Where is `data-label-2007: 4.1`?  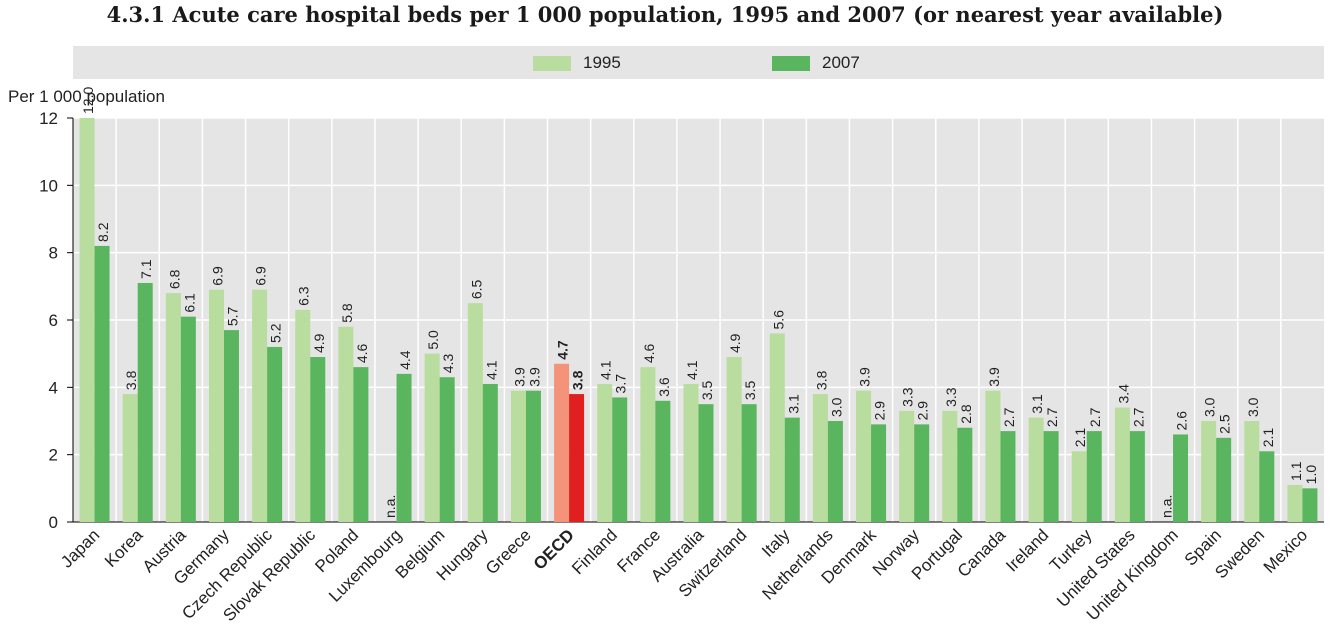 data-label-2007: 4.1 is located at coordinates (491, 370).